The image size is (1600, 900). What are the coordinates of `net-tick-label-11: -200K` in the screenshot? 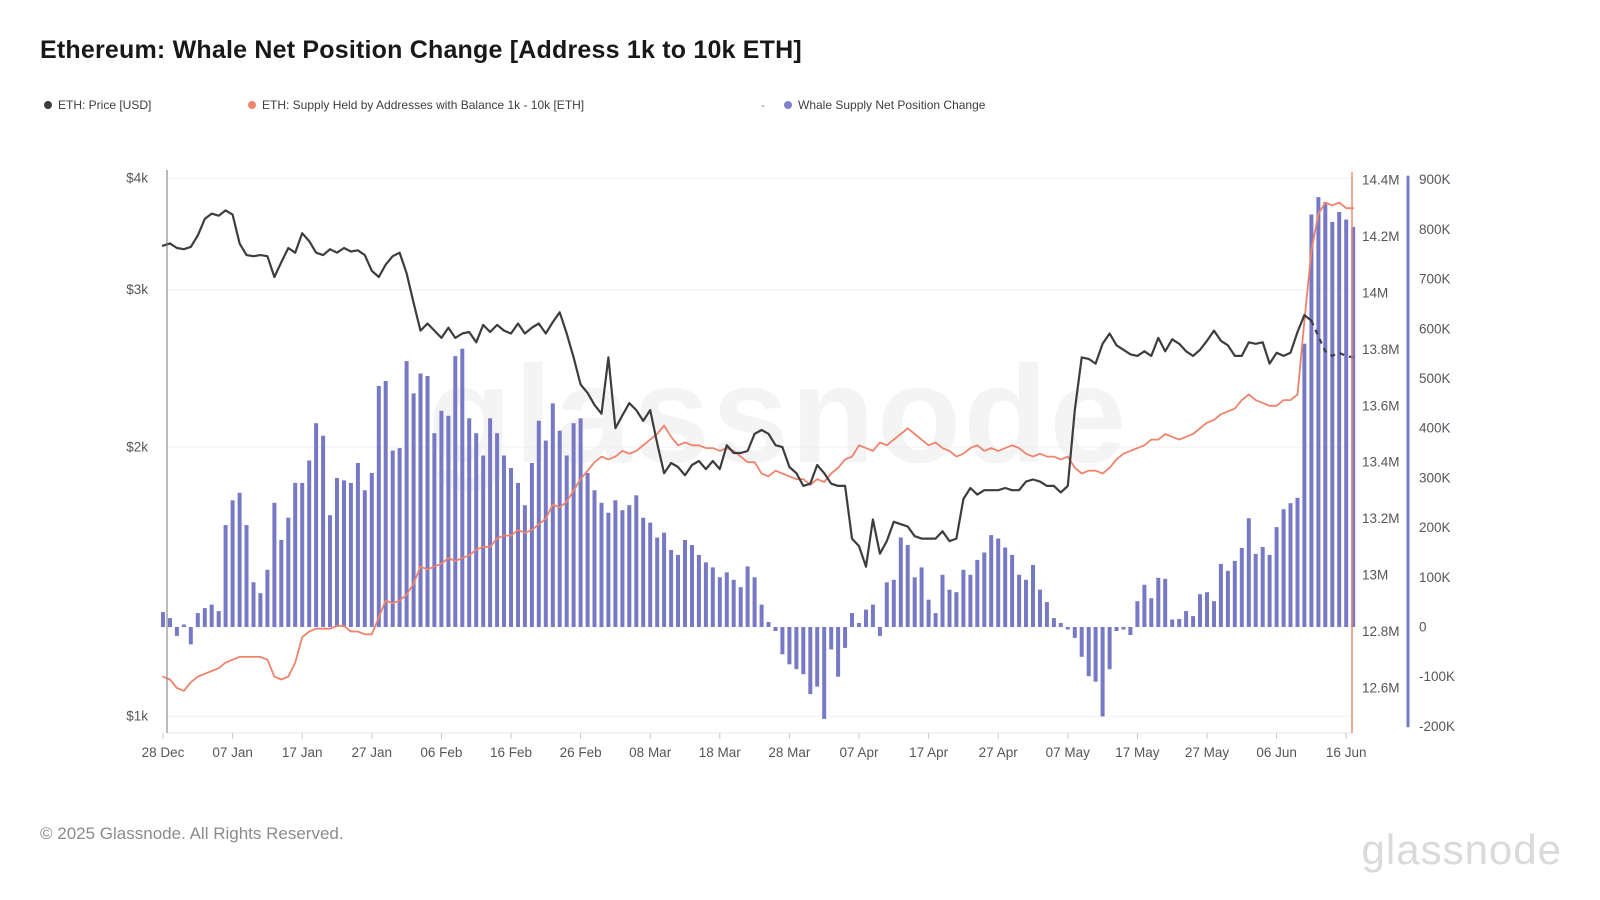 It's located at (1437, 726).